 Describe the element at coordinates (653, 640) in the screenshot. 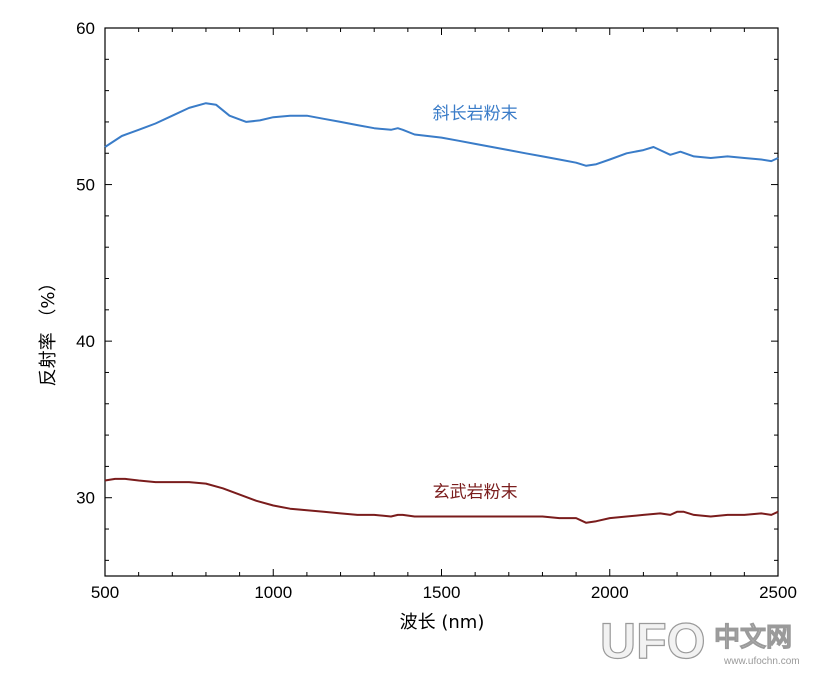

I see `watermark-logo-text: UFO` at that location.